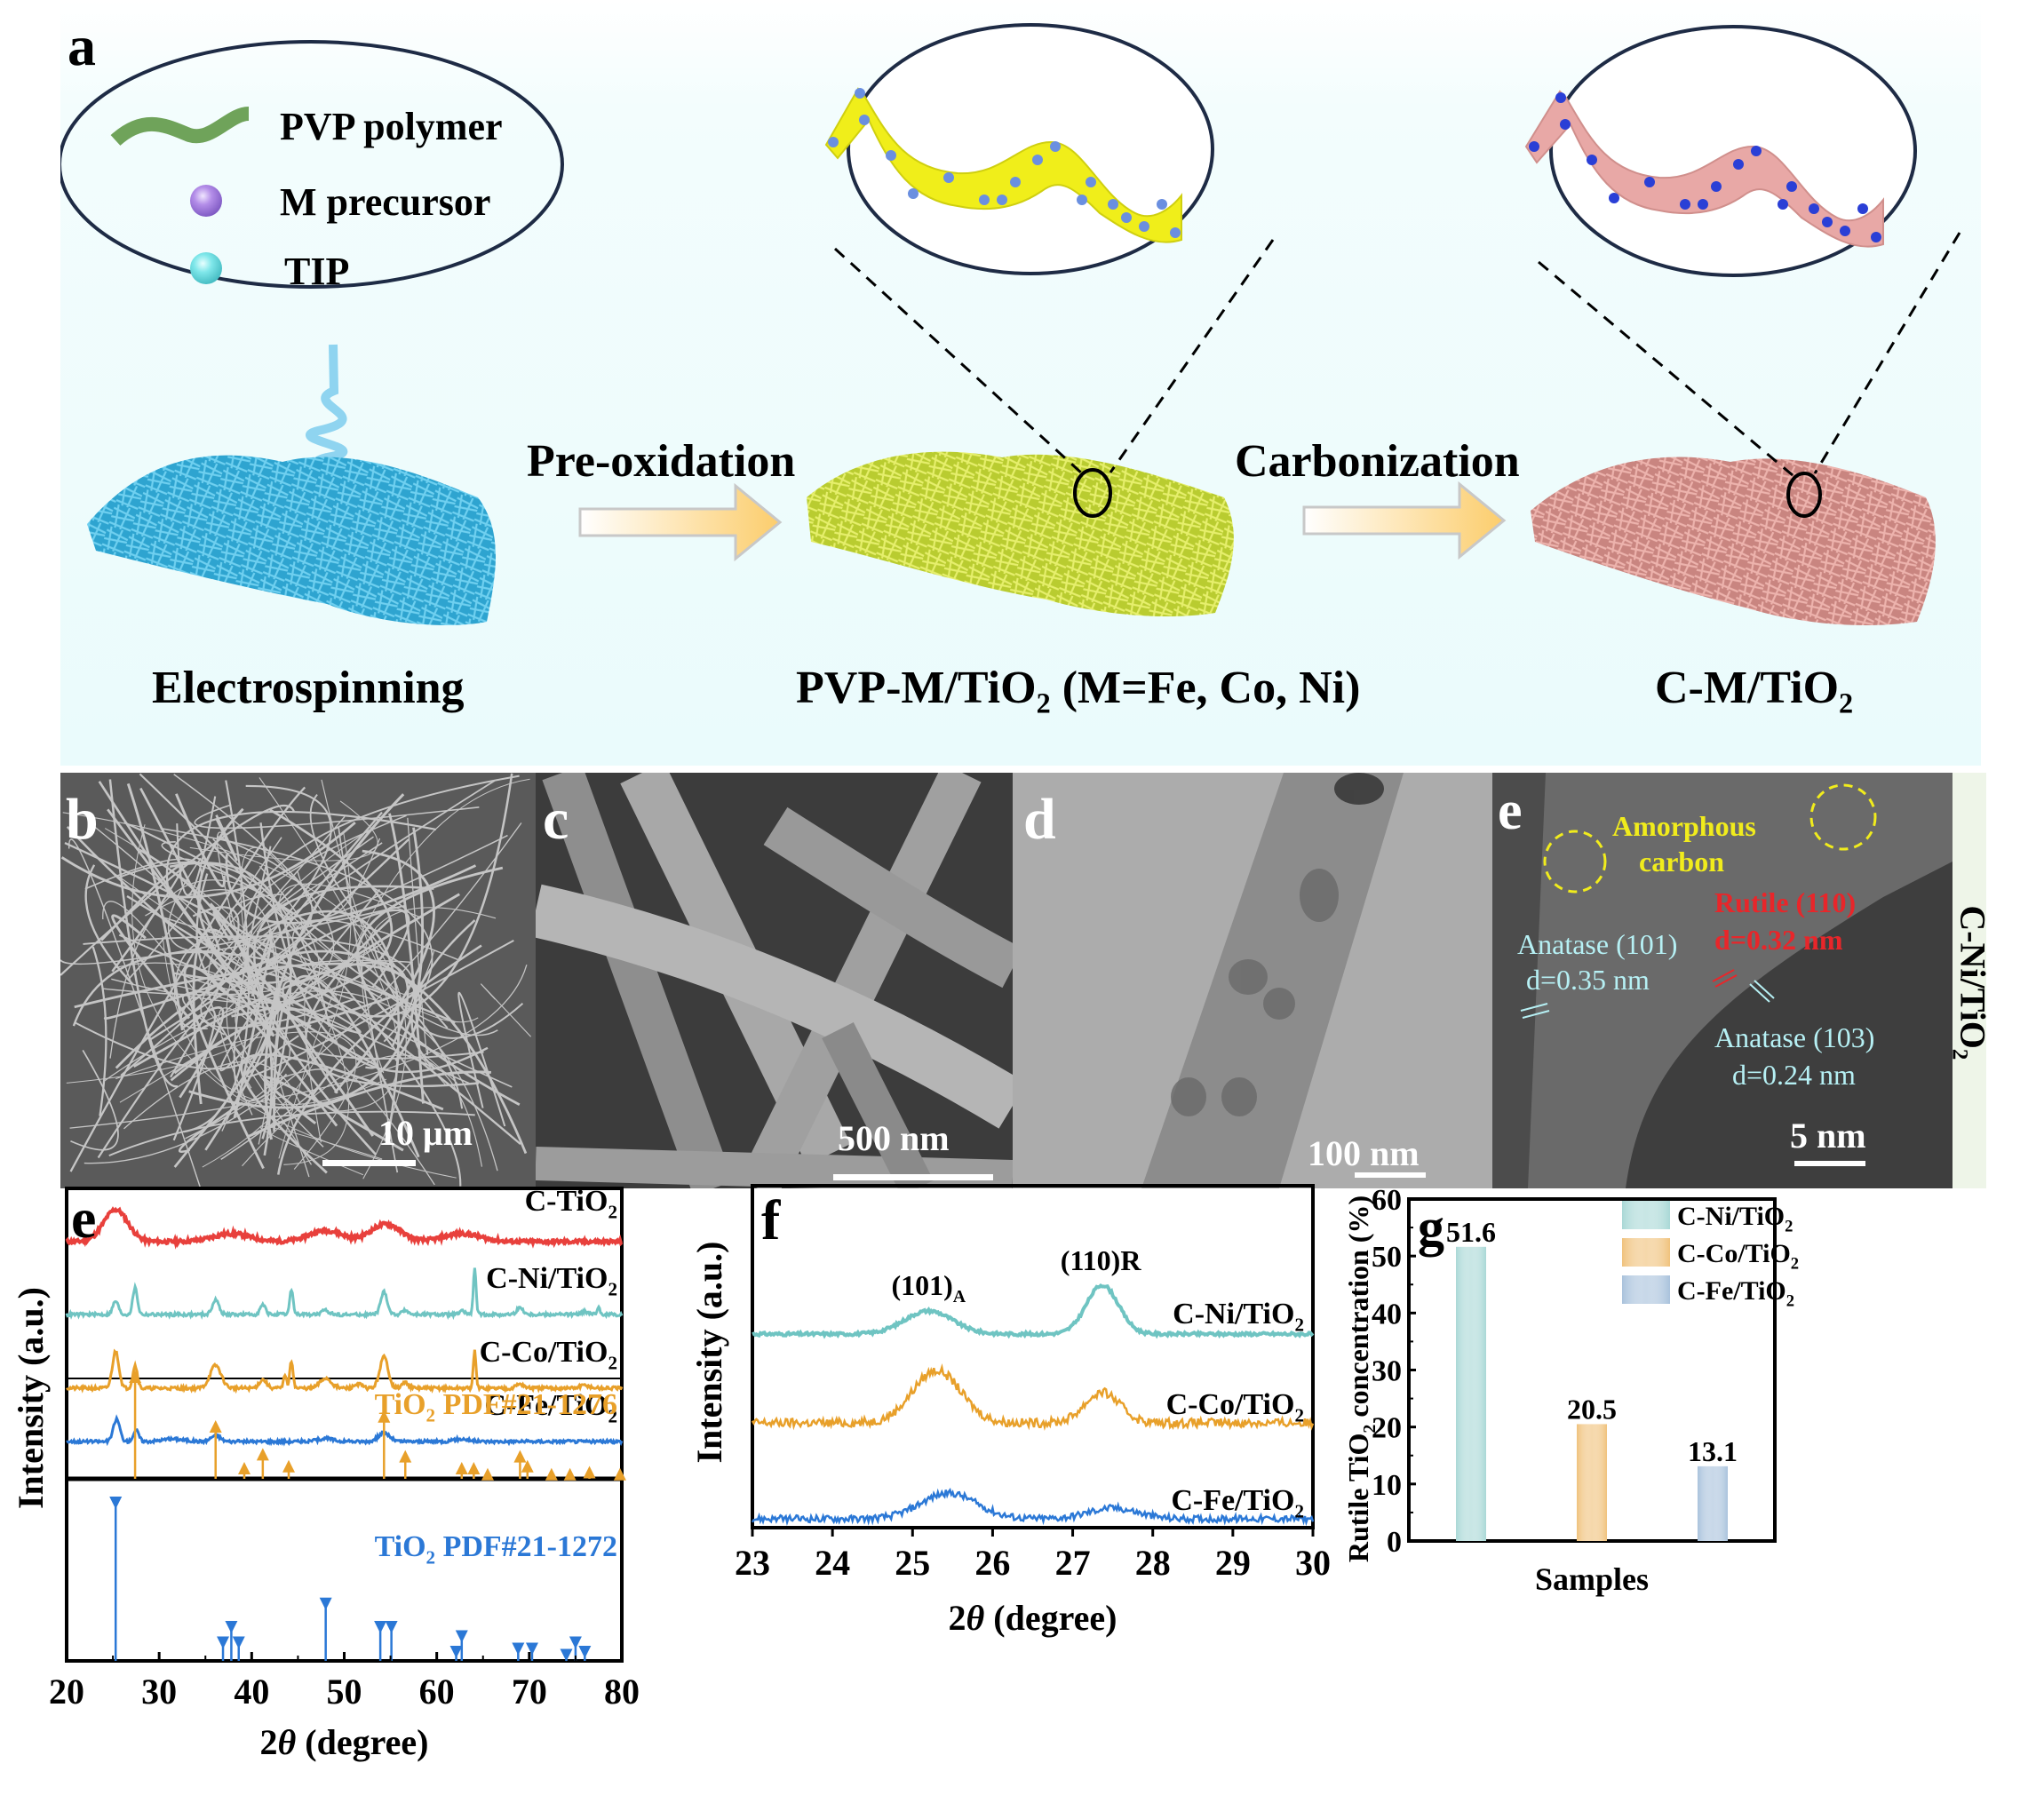 Image resolution: width=2044 pixels, height=1803 pixels. Describe the element at coordinates (1431, 1227) in the screenshot. I see `panel-label-g: g` at that location.